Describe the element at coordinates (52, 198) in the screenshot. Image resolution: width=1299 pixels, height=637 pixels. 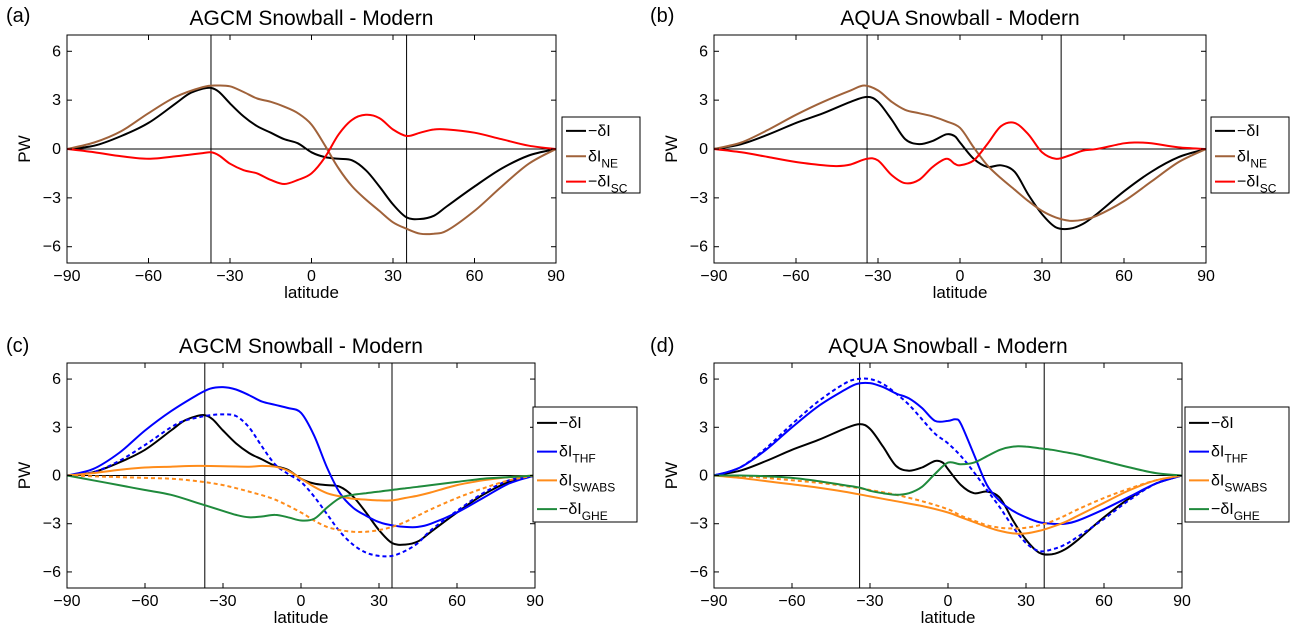
I see `y-tick-label: −3` at that location.